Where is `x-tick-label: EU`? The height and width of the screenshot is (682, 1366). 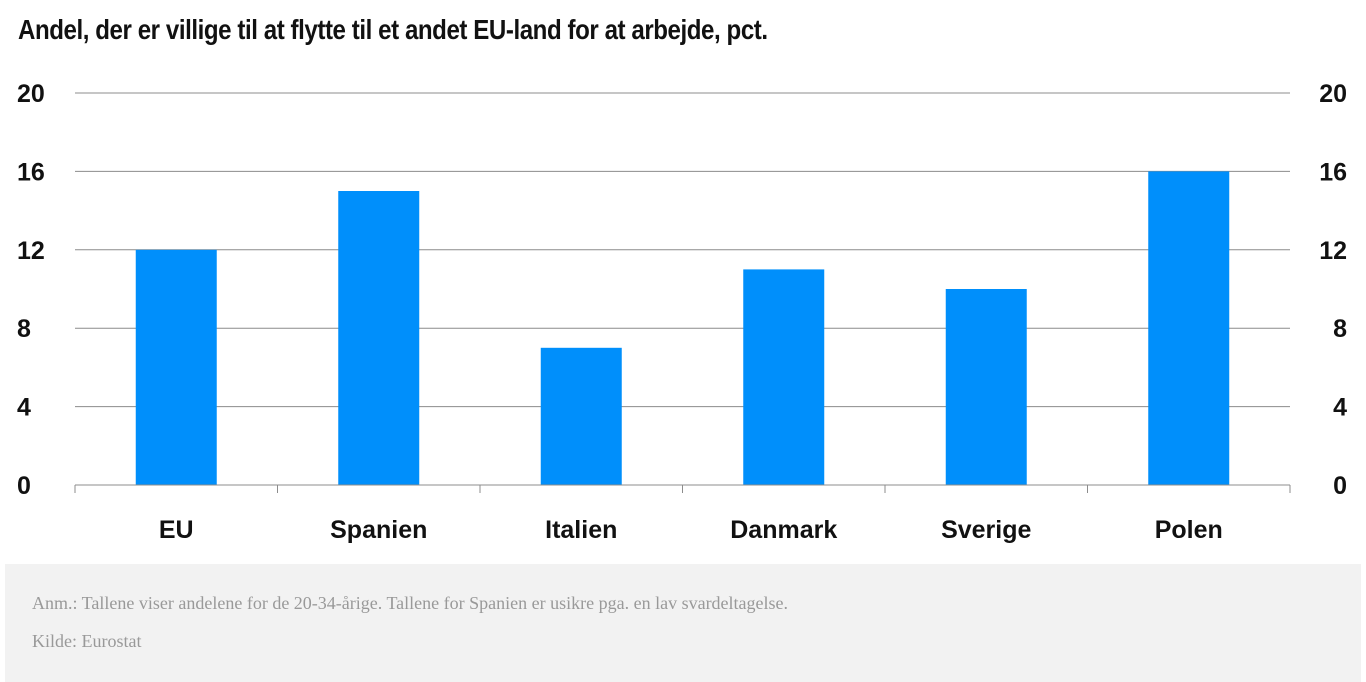
x-tick-label: EU is located at coordinates (176, 530).